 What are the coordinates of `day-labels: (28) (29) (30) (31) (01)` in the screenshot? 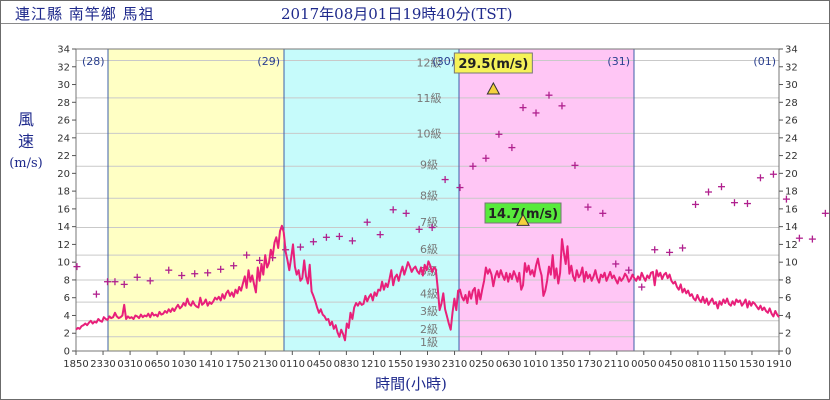 It's located at (429, 61).